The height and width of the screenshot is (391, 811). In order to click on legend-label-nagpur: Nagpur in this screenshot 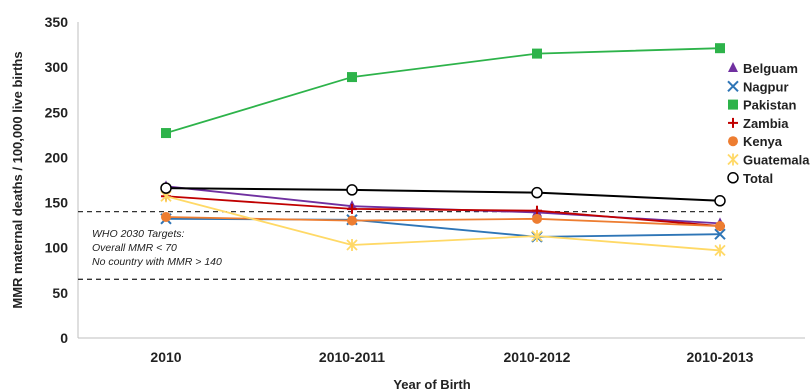, I will do `click(766, 86)`.